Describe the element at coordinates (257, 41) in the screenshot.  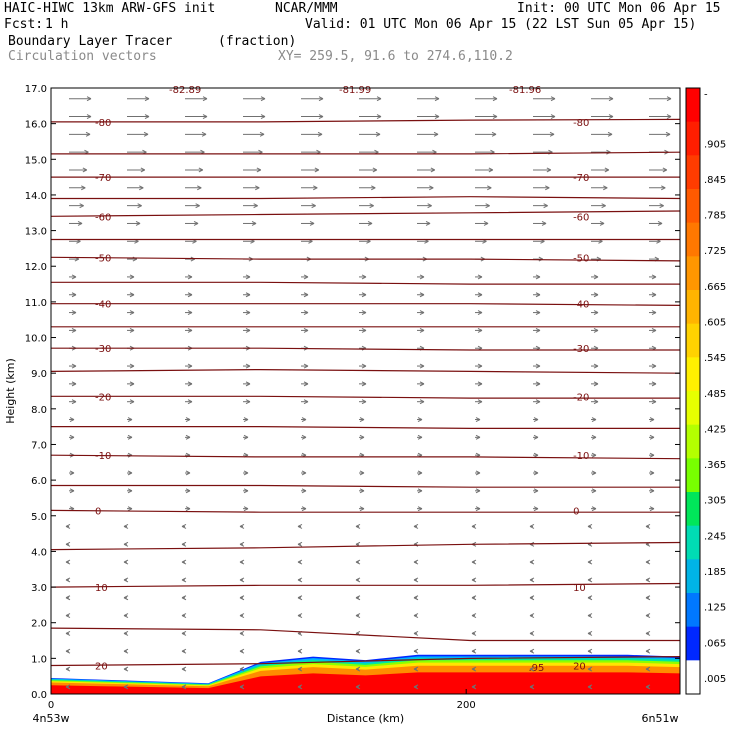
I see `field-units: (fraction)` at that location.